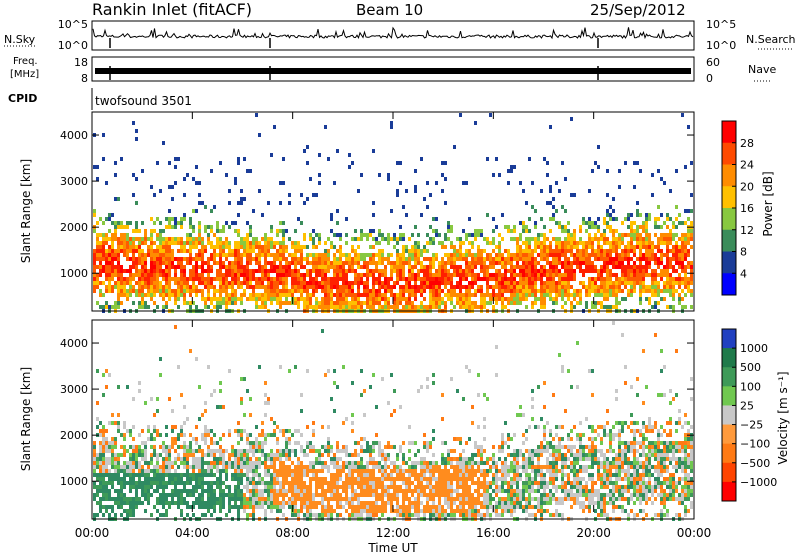 This screenshot has width=800, height=554. I want to click on freq-label: Freq., so click(25, 61).